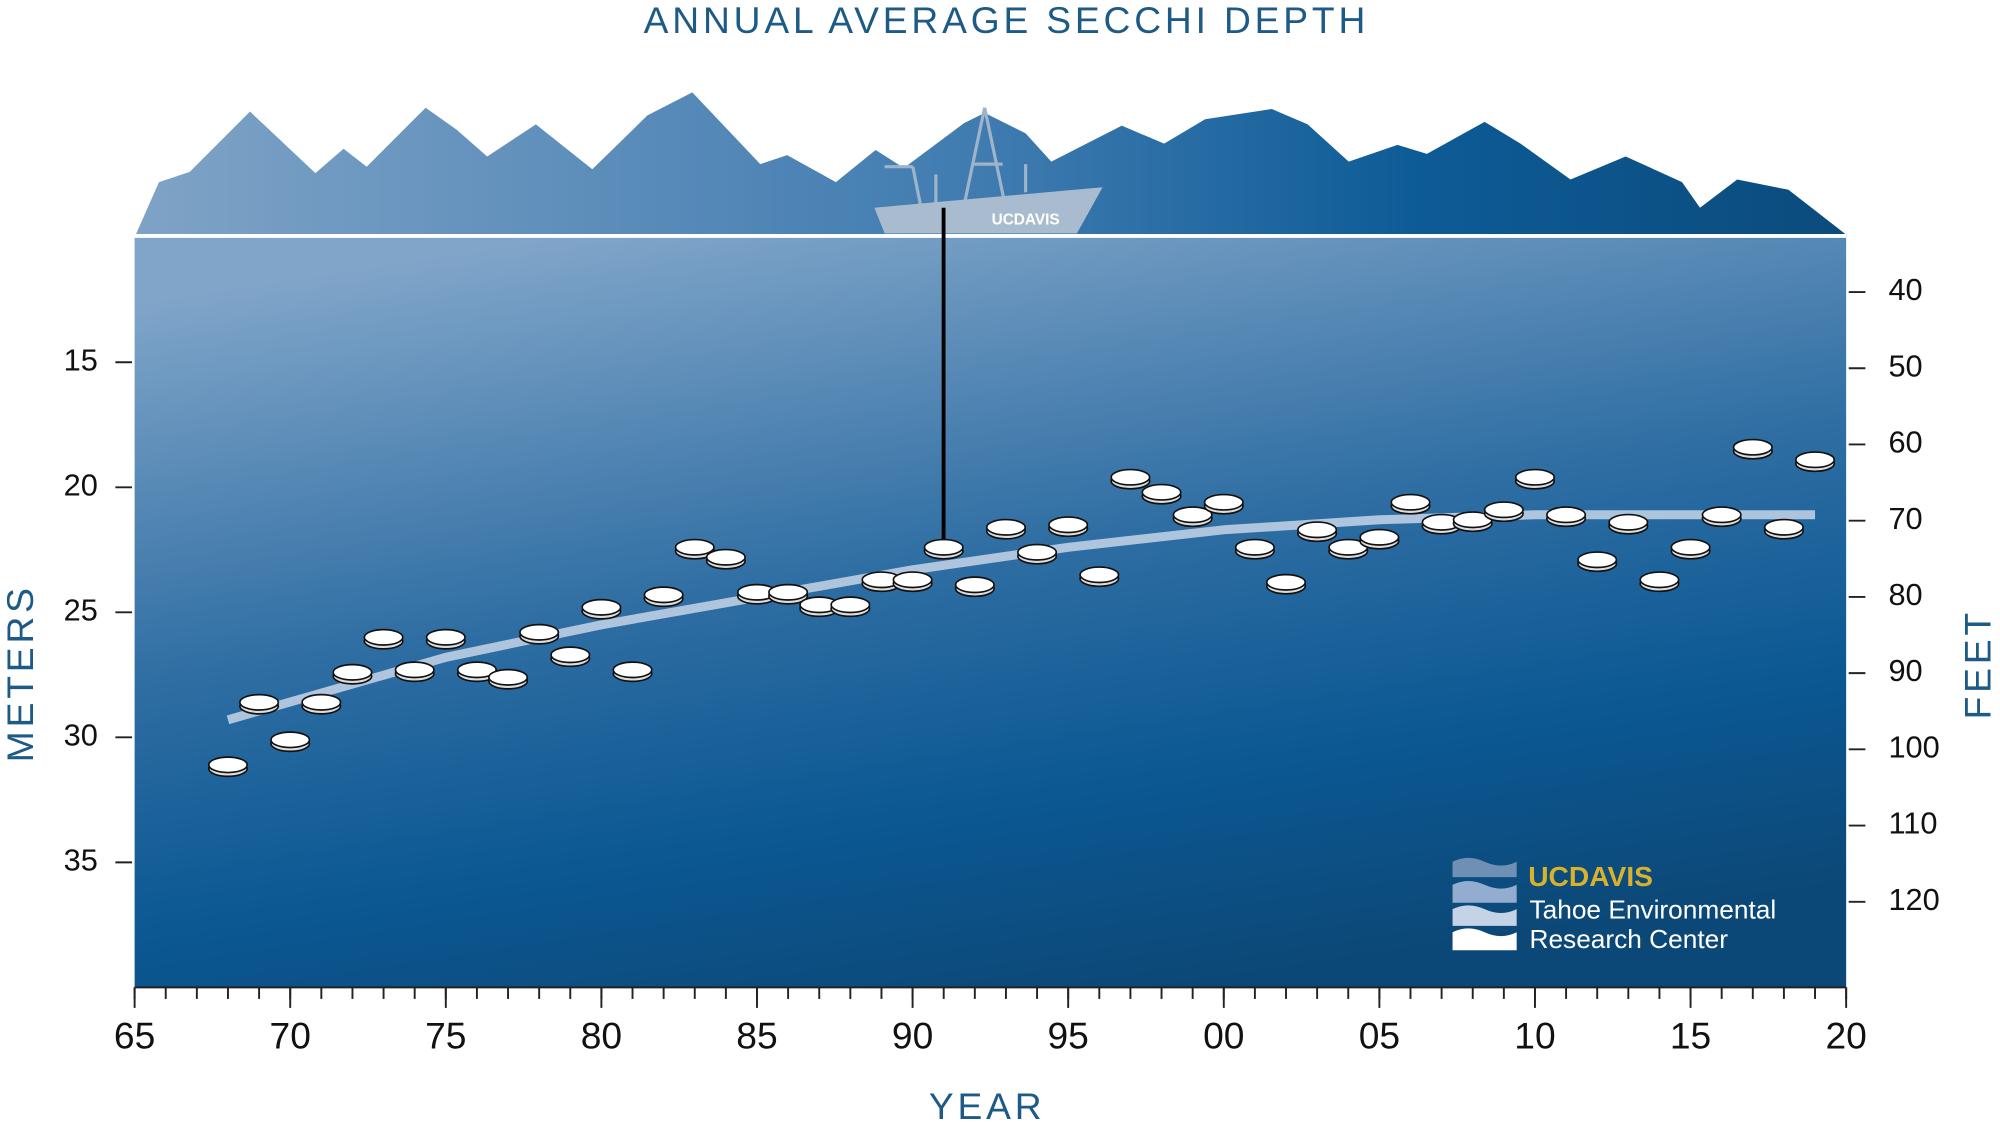  Describe the element at coordinates (290, 1035) in the screenshot. I see `x-tick-label: 70` at that location.